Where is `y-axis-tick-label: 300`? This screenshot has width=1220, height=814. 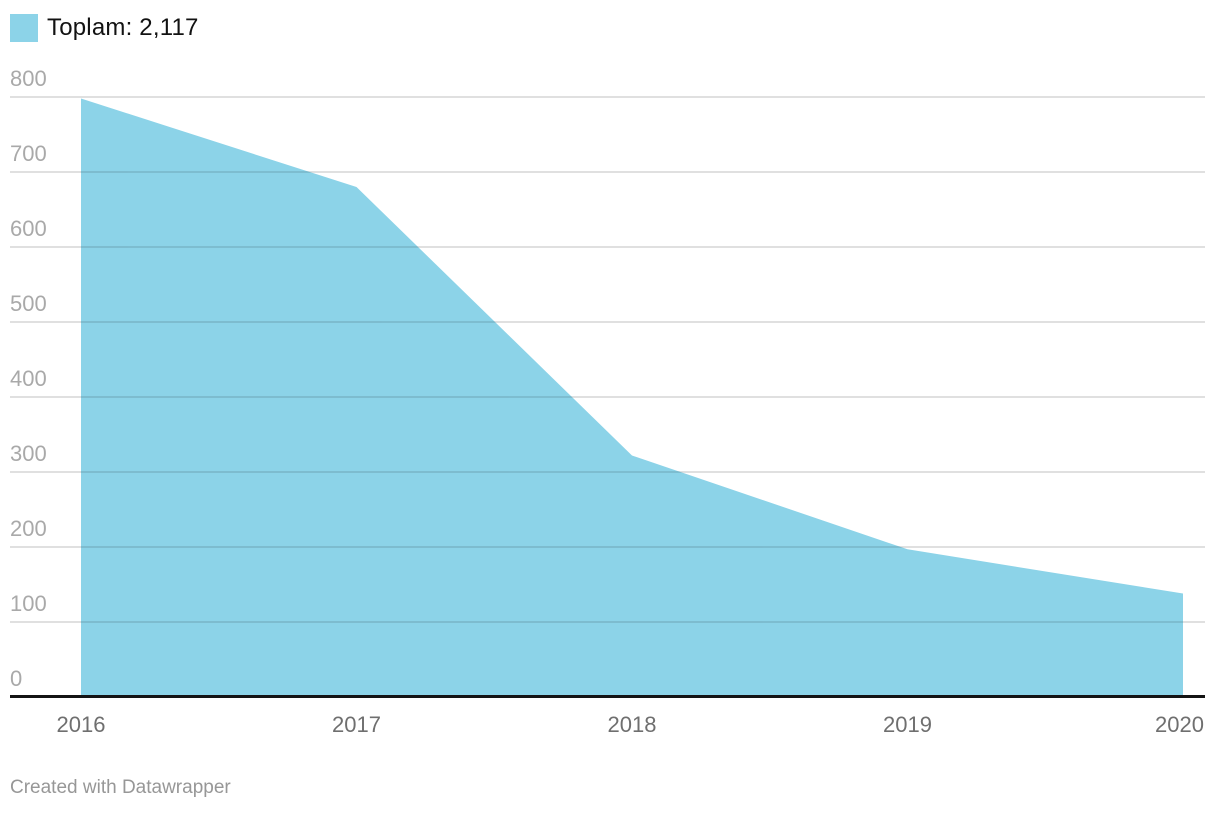
y-axis-tick-label: 300 is located at coordinates (28, 453).